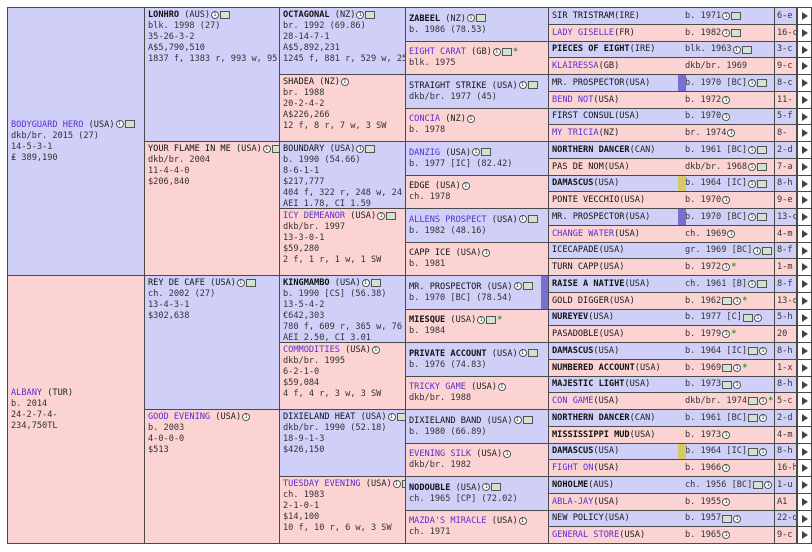 This screenshot has width=812, height=552. I want to click on dam-cell: MIESQUE (USA) i * b. 1984, so click(477, 326).